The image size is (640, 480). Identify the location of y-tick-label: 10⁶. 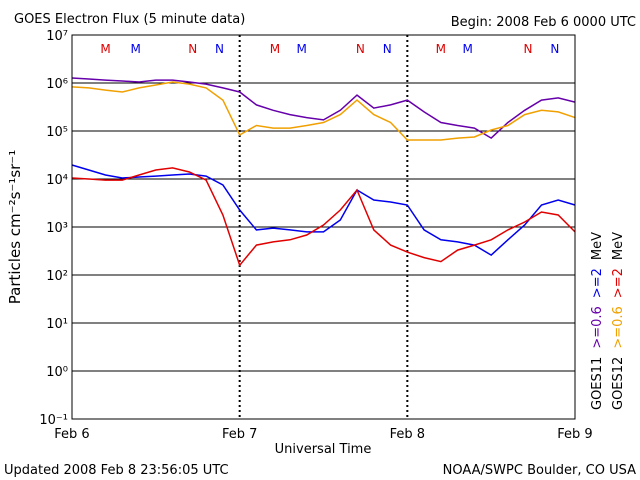
(57, 84).